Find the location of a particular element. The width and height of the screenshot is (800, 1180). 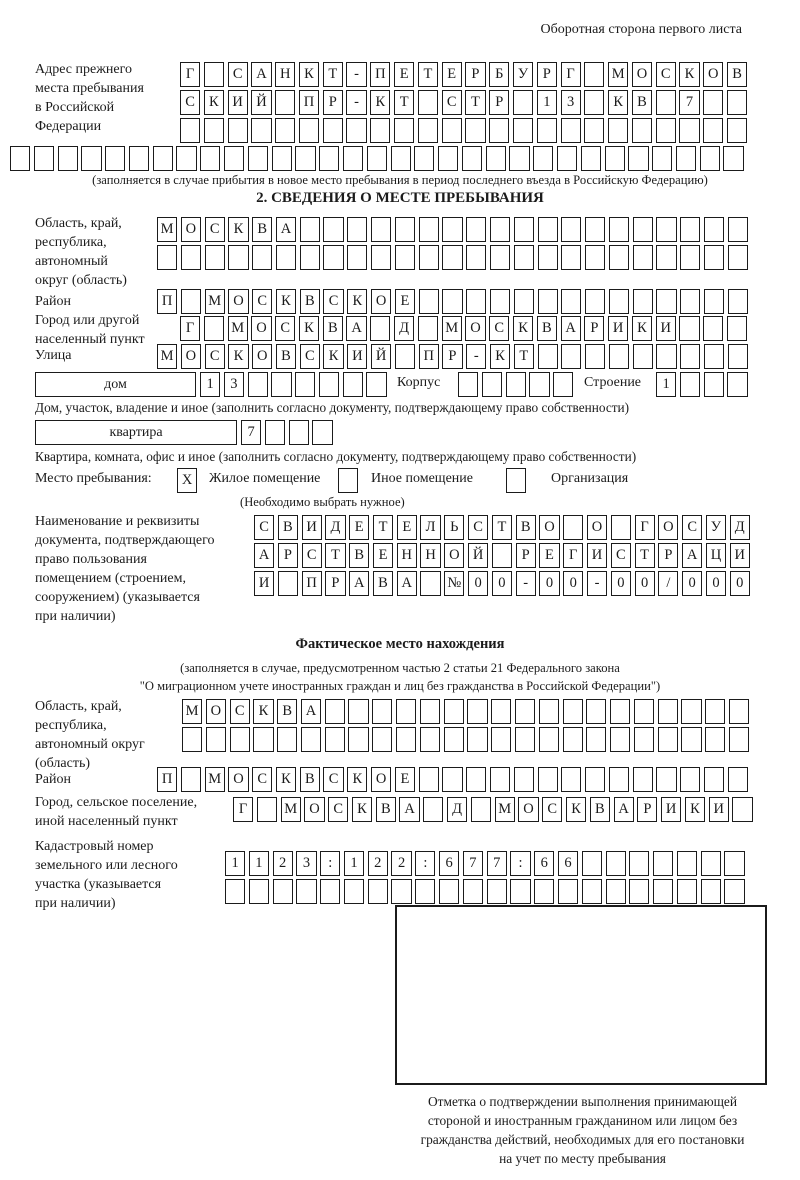

mesto-label: Место пребывания: is located at coordinates (93, 478).